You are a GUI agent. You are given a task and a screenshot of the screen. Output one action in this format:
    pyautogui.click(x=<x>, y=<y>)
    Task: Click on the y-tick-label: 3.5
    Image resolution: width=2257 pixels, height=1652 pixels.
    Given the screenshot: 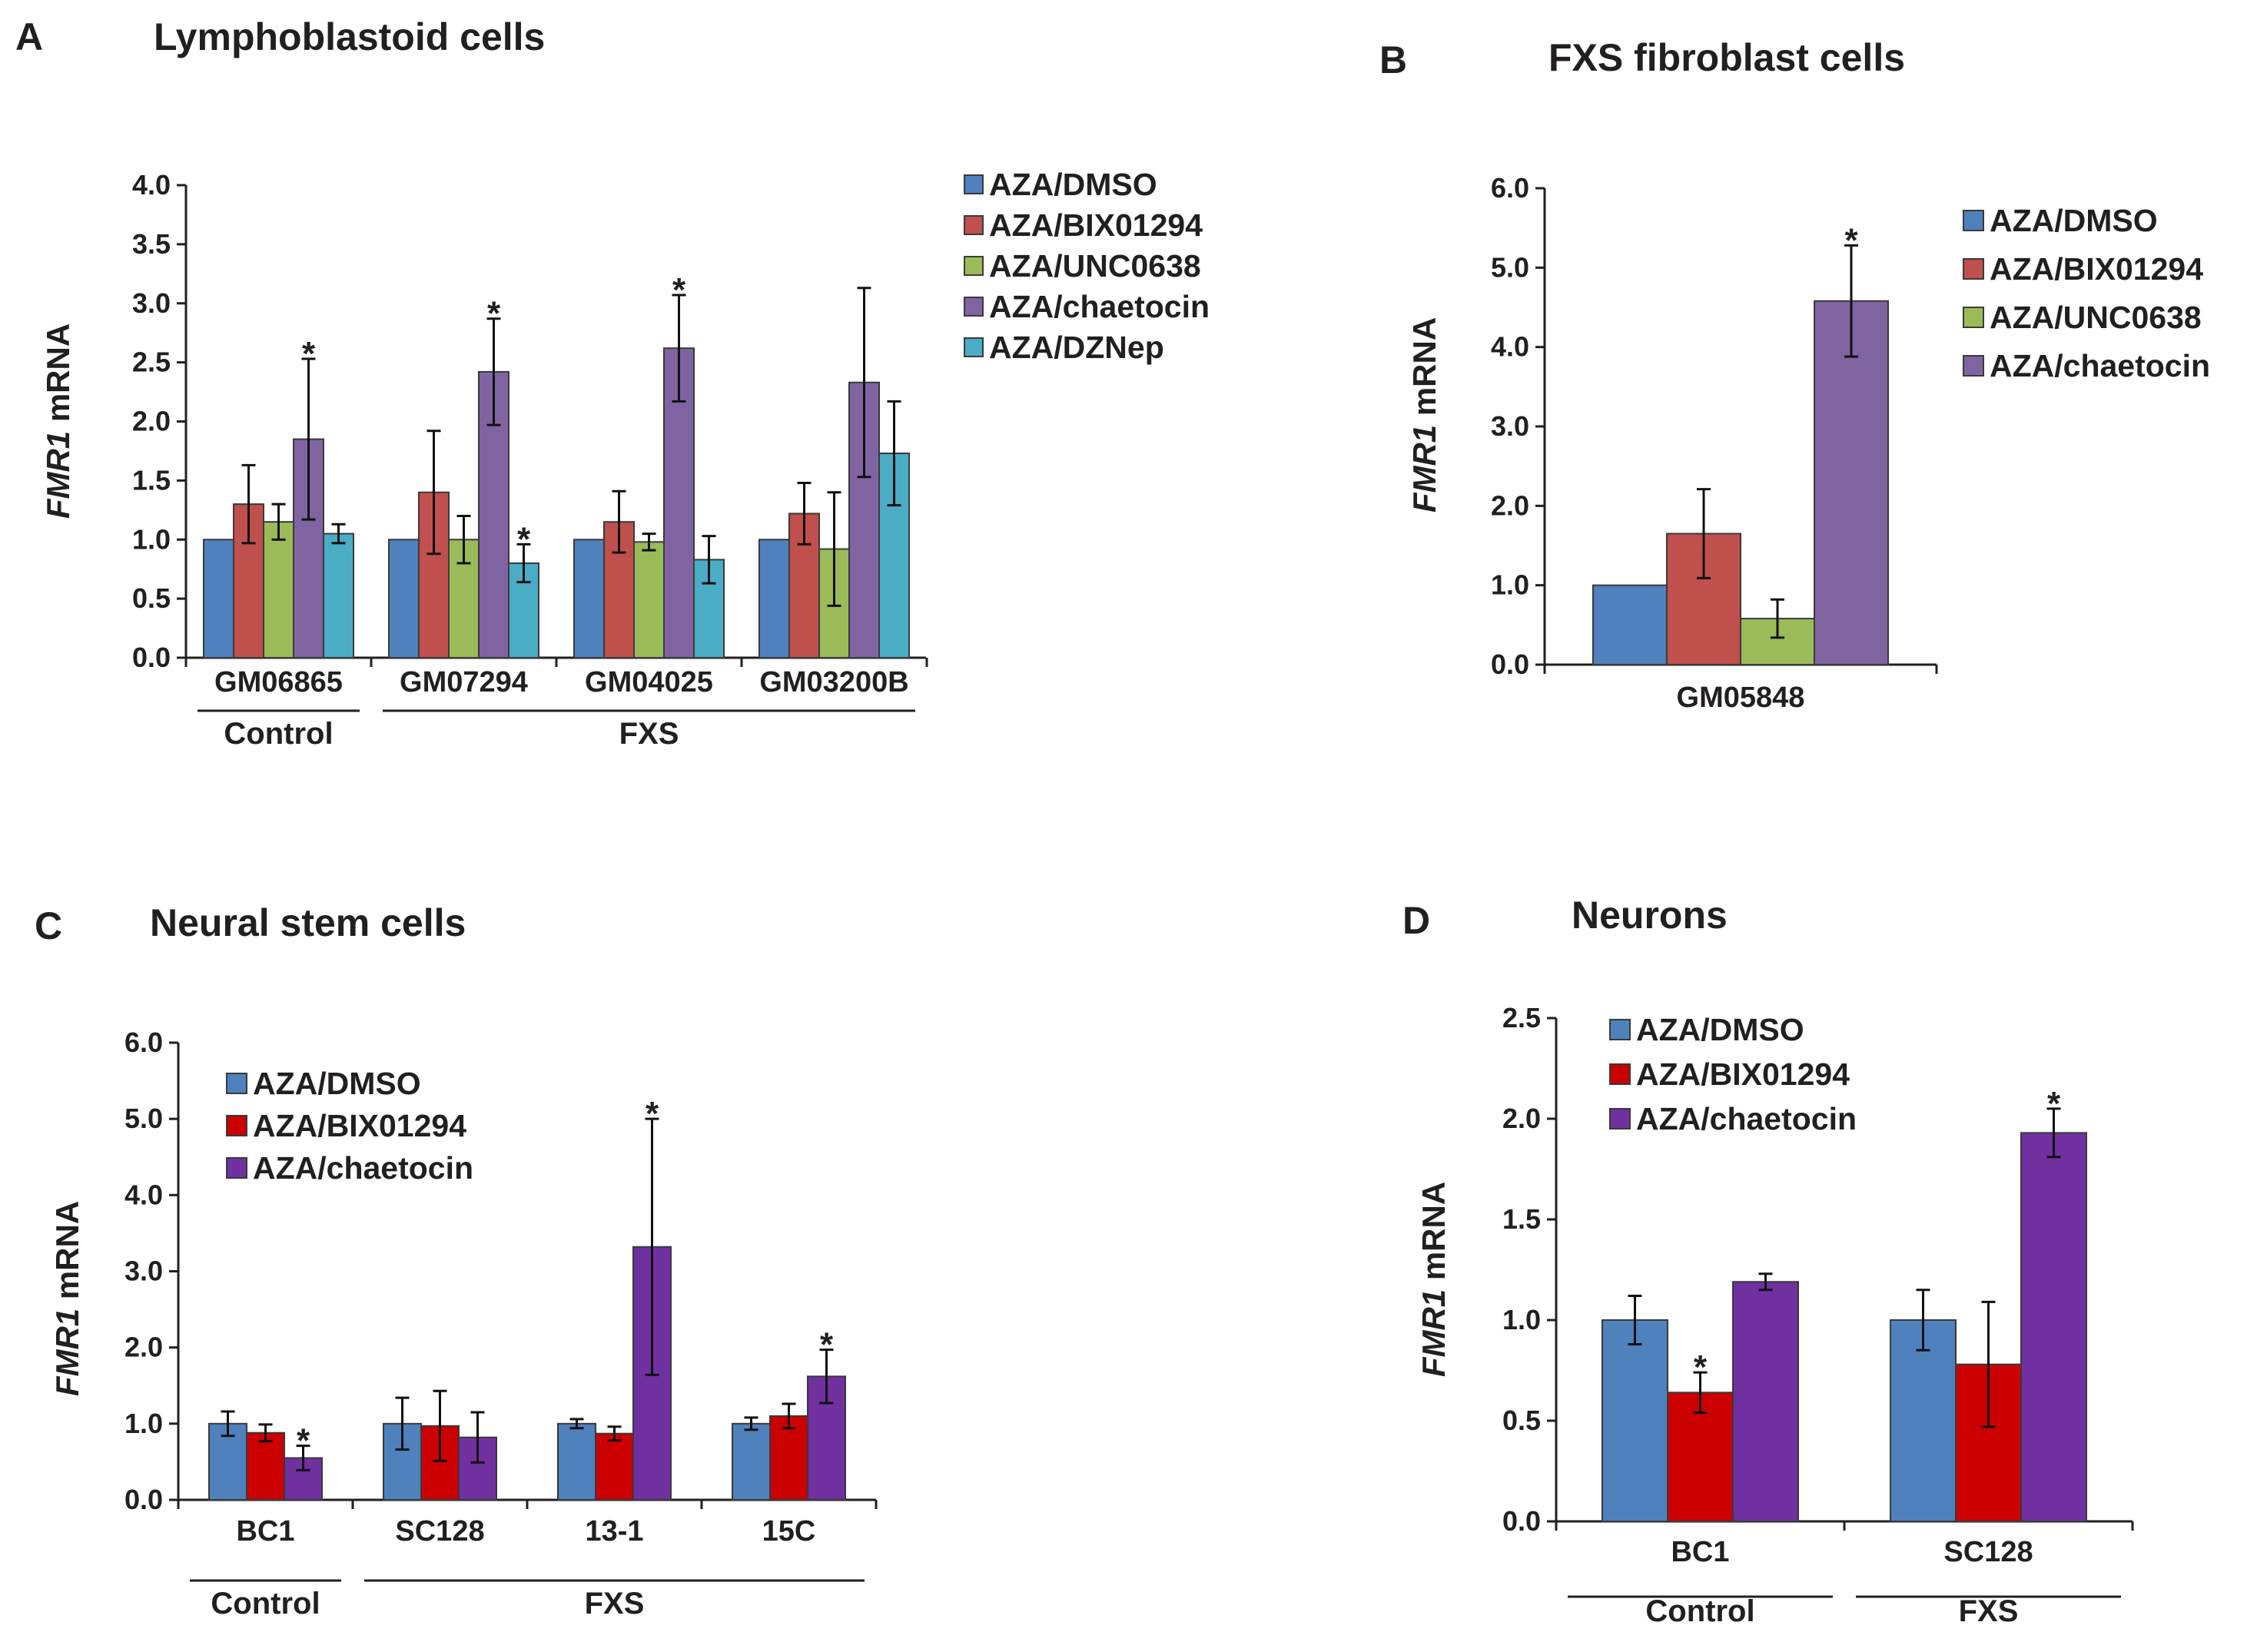 What is the action you would take?
    pyautogui.click(x=151, y=244)
    